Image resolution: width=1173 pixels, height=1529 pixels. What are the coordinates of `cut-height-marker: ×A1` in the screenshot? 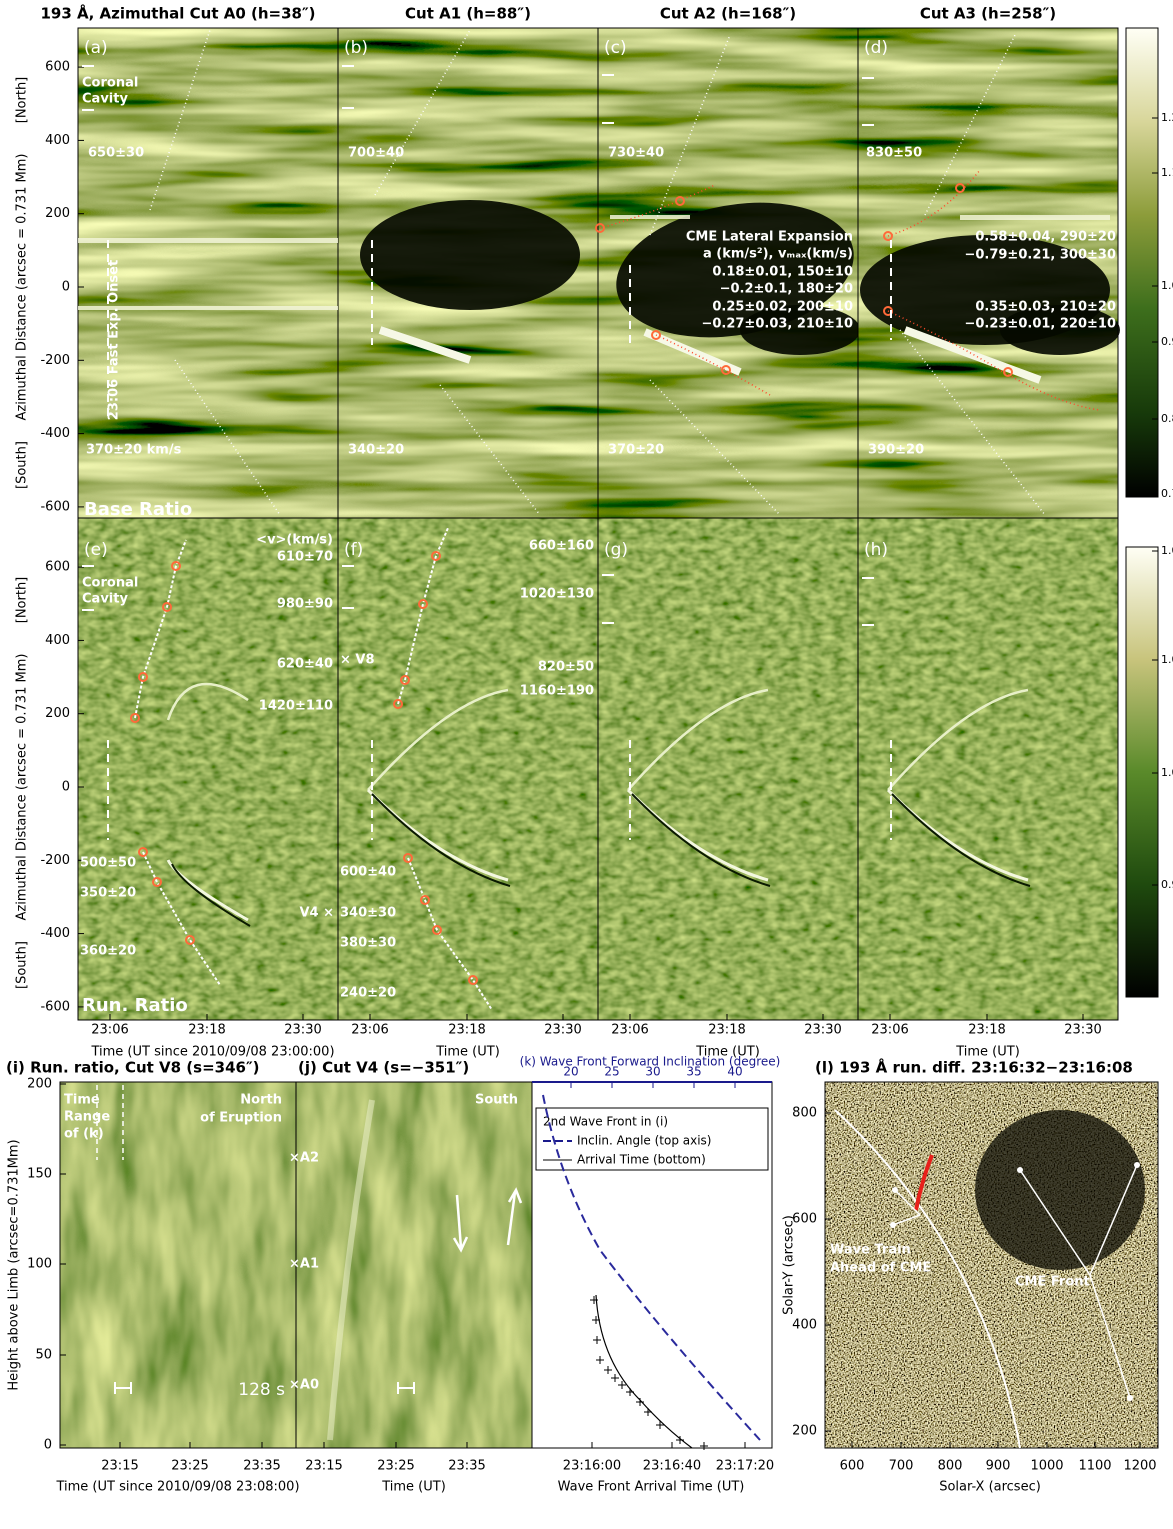 It's located at (304, 1264).